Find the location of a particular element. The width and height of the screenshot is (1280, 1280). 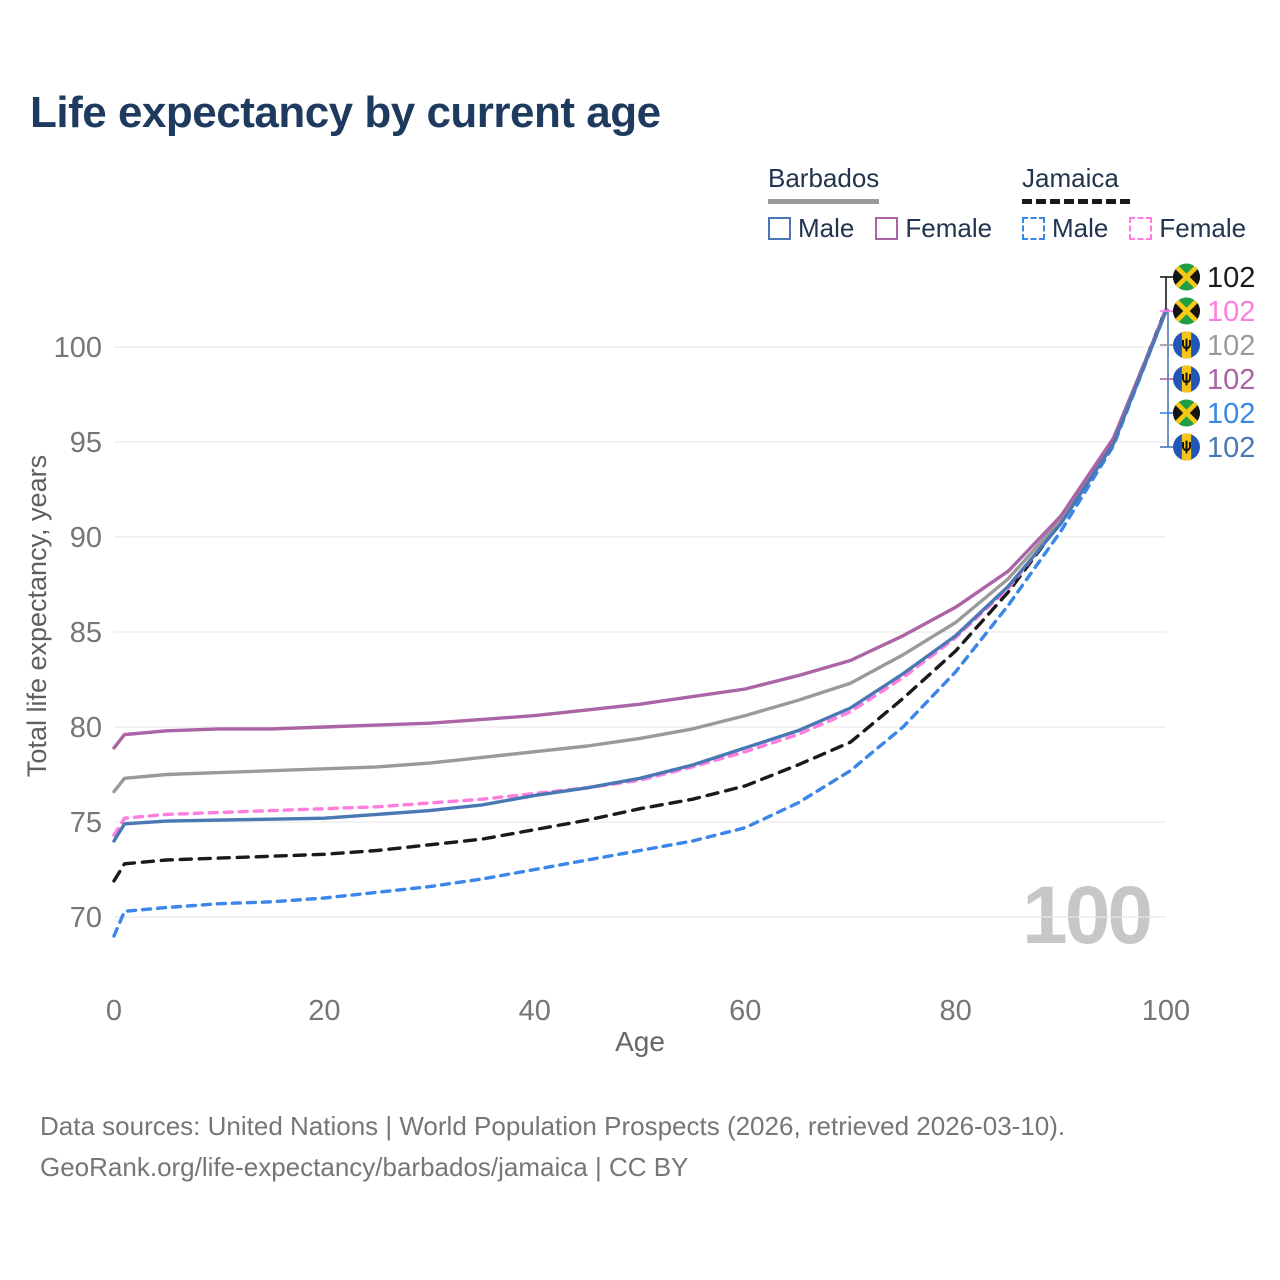

end-label-jamaica_female: 102 is located at coordinates (1231, 312).